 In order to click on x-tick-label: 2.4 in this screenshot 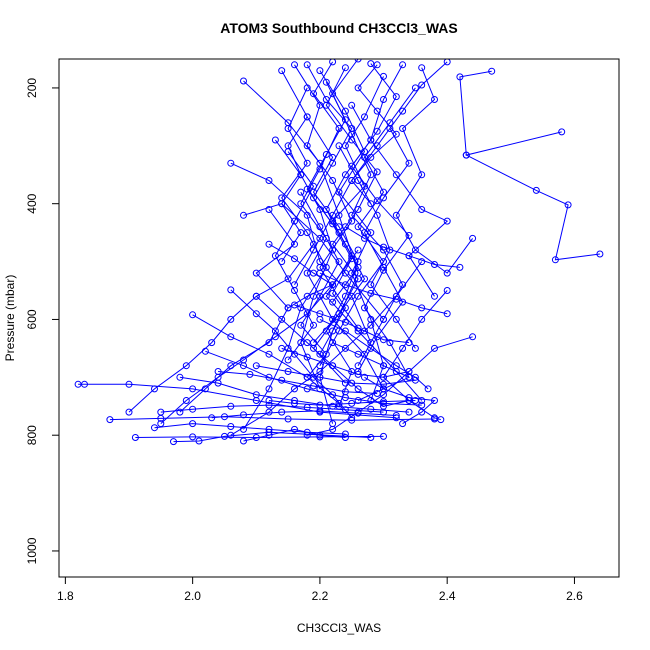, I will do `click(447, 596)`.